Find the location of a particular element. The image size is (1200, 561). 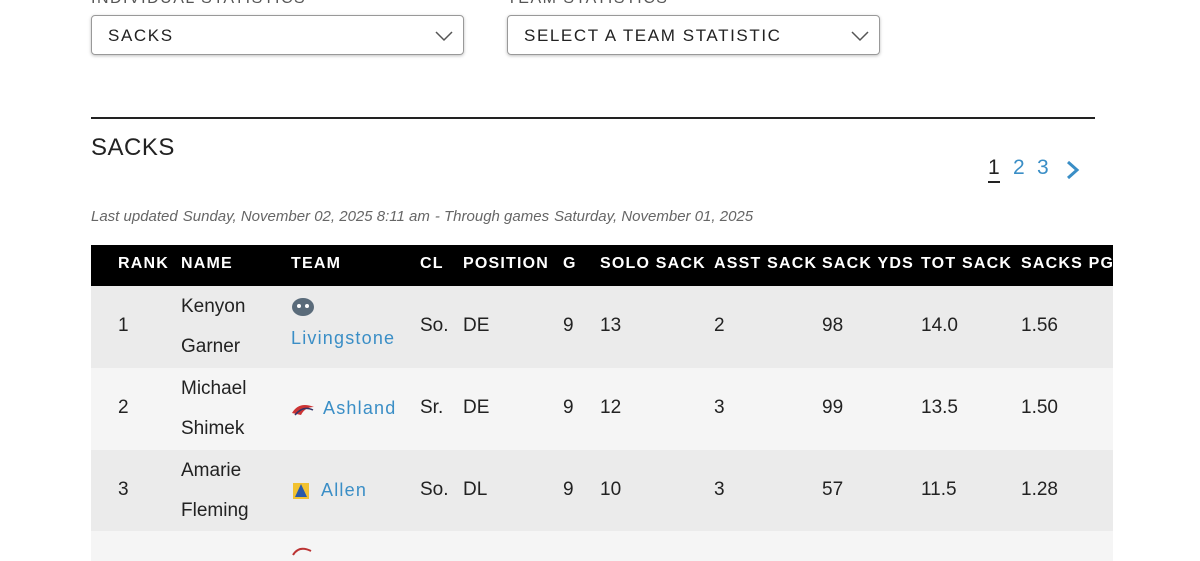

individual-dropdown: SACKS is located at coordinates (277, 35).